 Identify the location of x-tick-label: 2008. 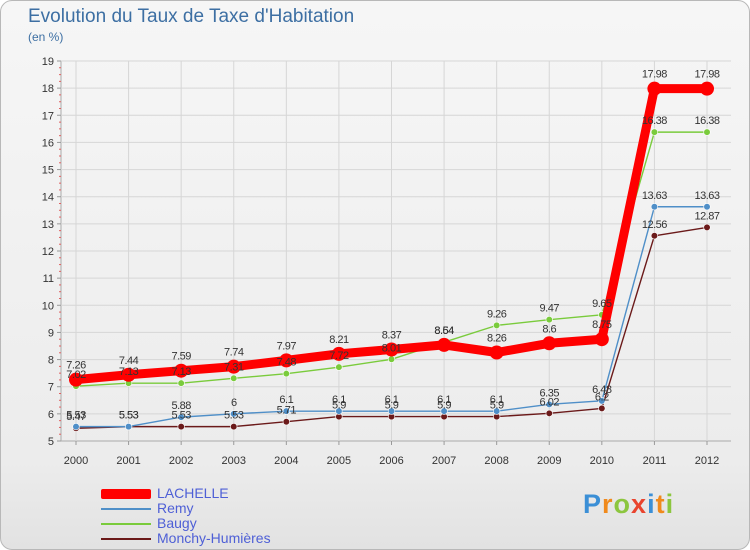
(496, 461).